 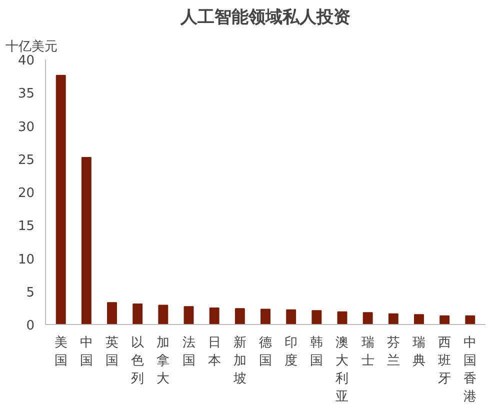 What do you see at coordinates (239, 361) in the screenshot?
I see `x-tick-label: 新加坡` at bounding box center [239, 361].